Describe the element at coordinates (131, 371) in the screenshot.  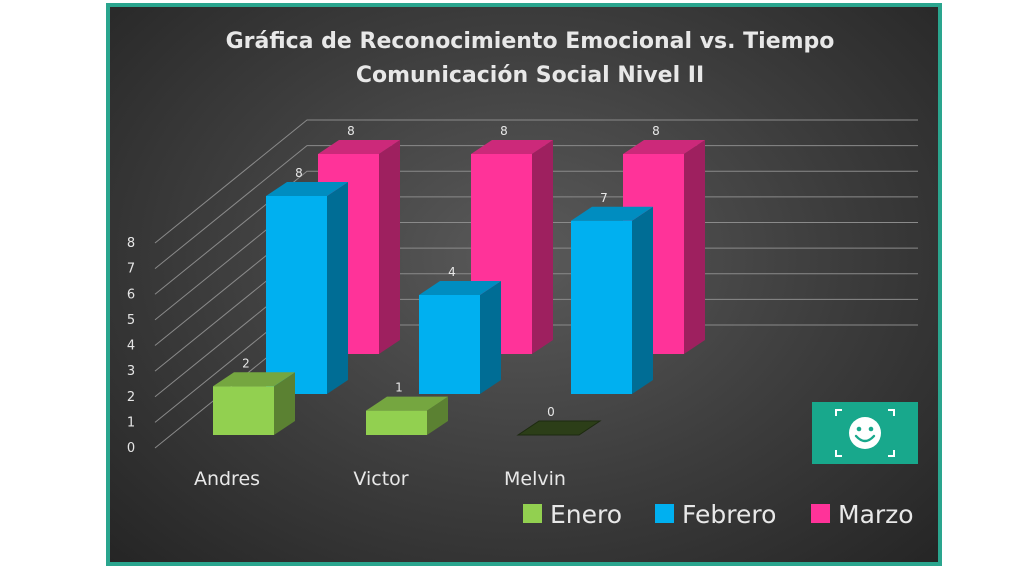
I see `y-tick-label: 3` at that location.